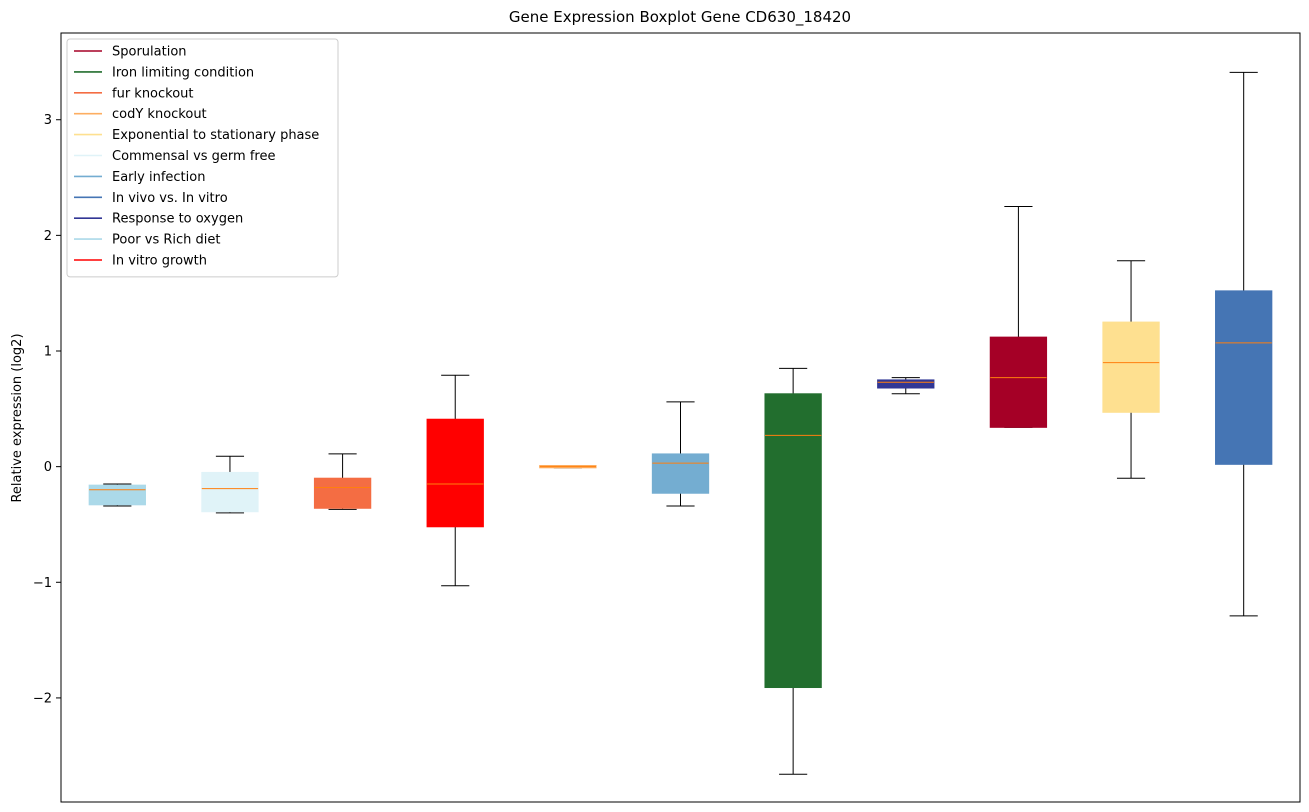 The image size is (1309, 812). I want to click on y-tick-label: 3, so click(48, 120).